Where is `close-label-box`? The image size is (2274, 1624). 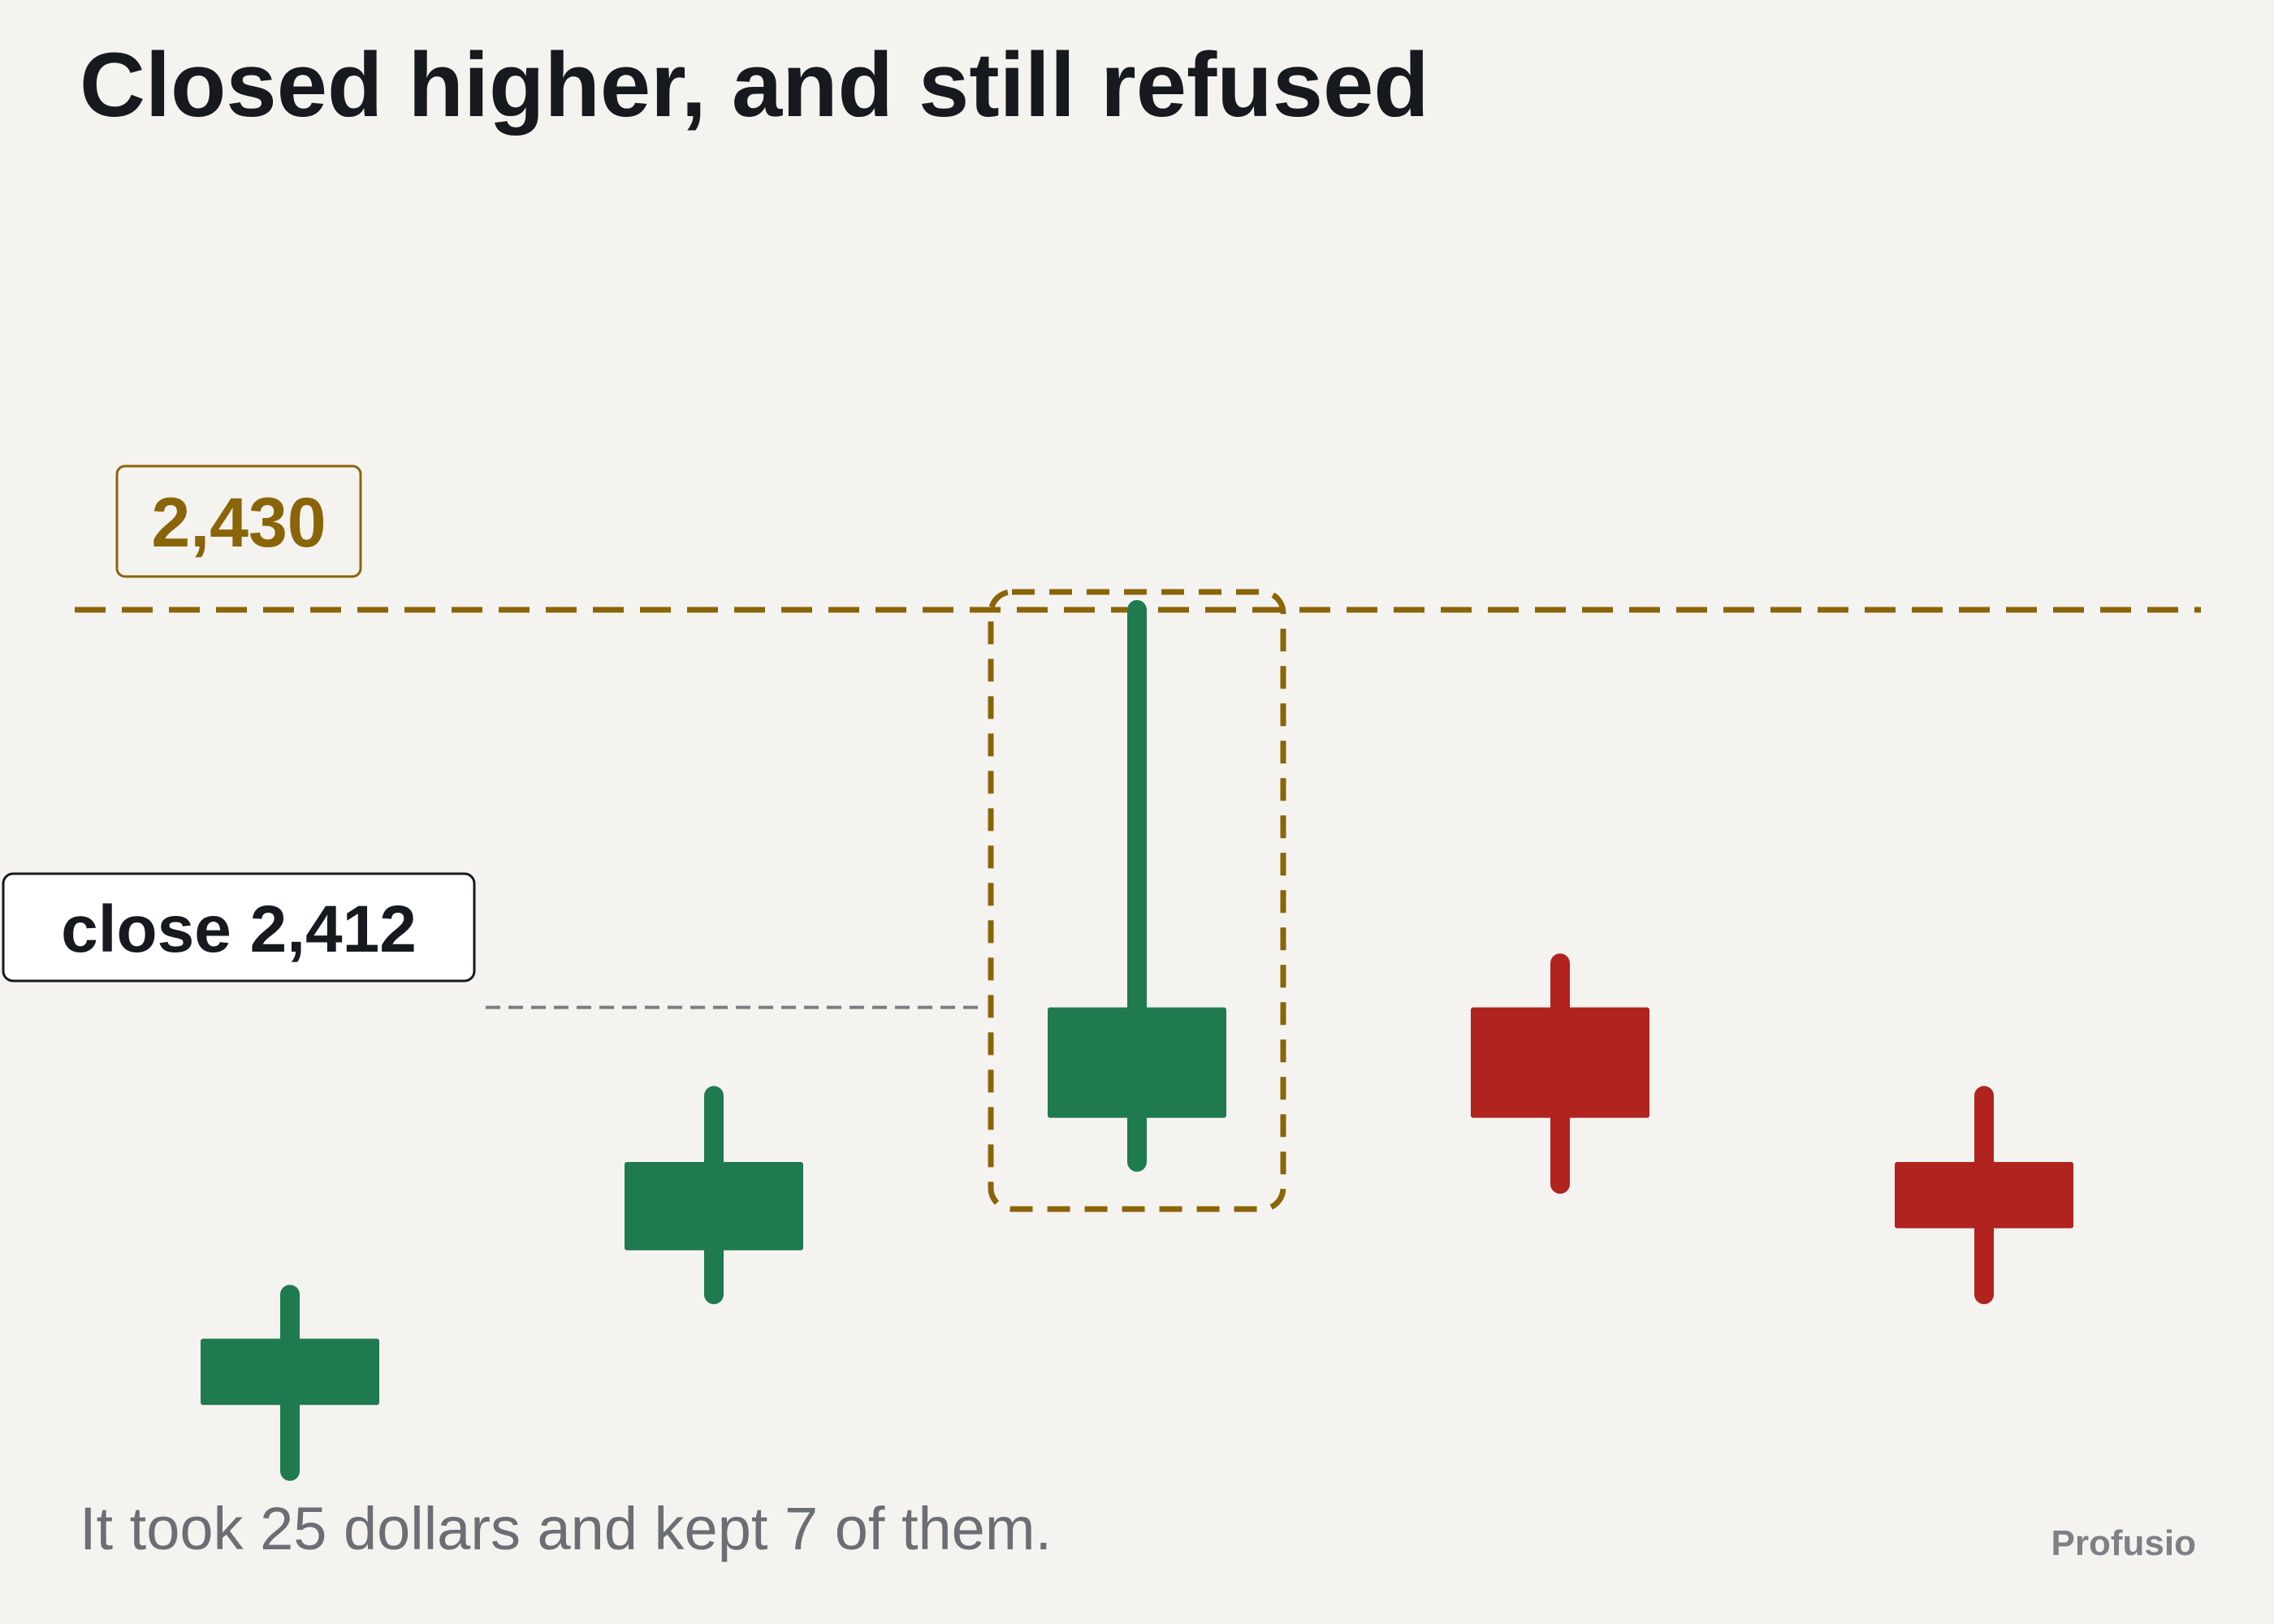 close-label-box is located at coordinates (239, 928).